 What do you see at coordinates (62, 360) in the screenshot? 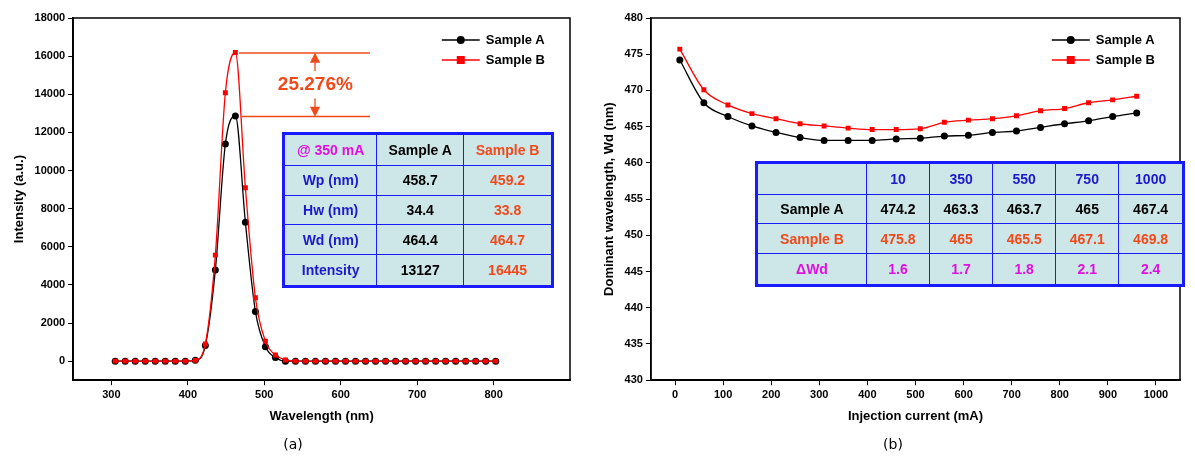
I see `y-tick-label: 0` at bounding box center [62, 360].